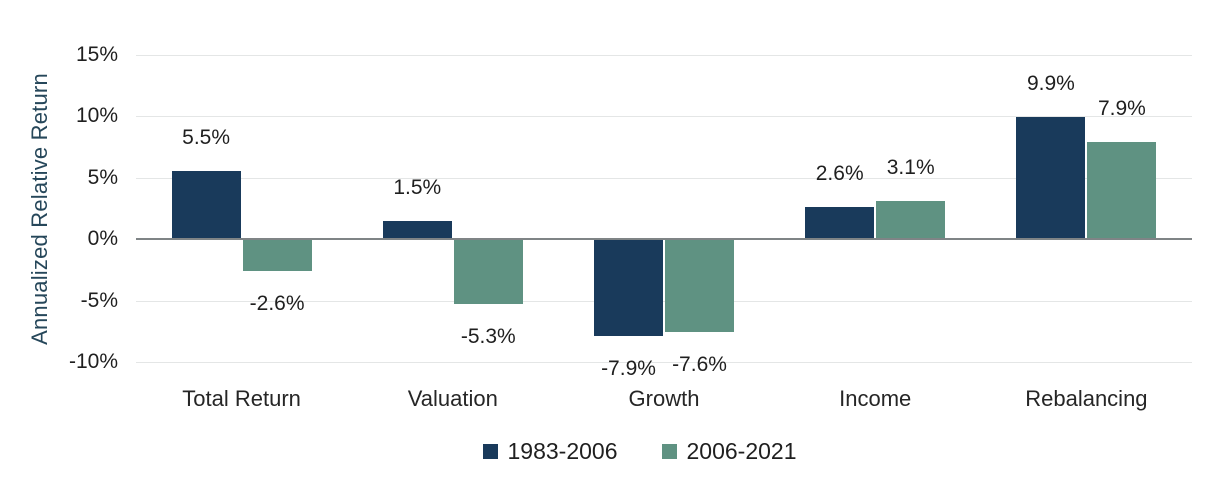 This screenshot has width=1219, height=492. Describe the element at coordinates (96, 54) in the screenshot. I see `y-tick-15%: 15%` at that location.